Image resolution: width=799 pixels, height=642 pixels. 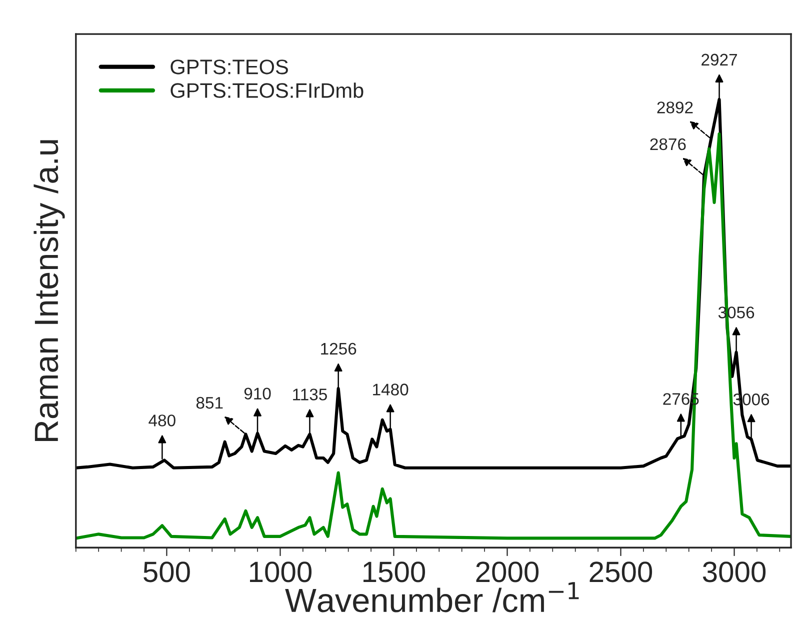 I want to click on annotation: 910, so click(x=257, y=394).